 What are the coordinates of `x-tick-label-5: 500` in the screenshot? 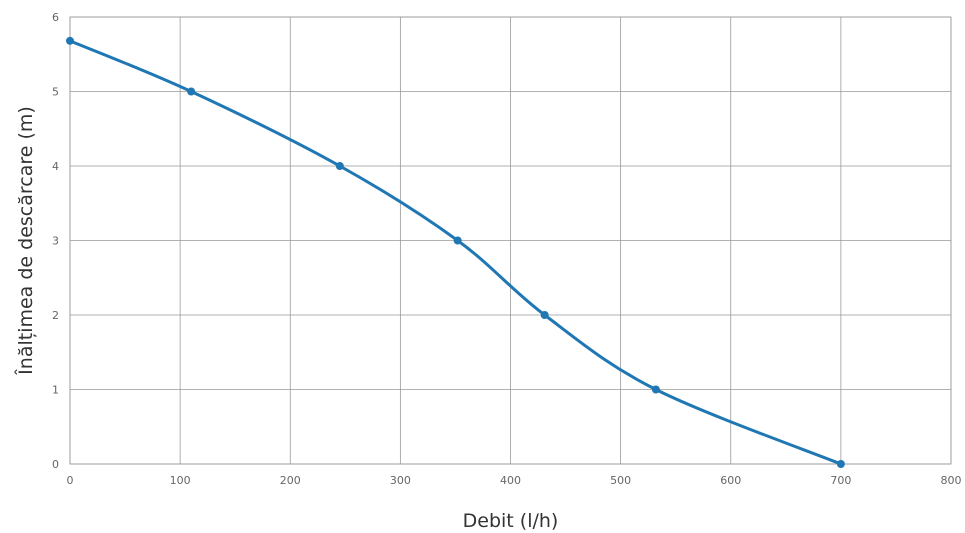 It's located at (620, 480).